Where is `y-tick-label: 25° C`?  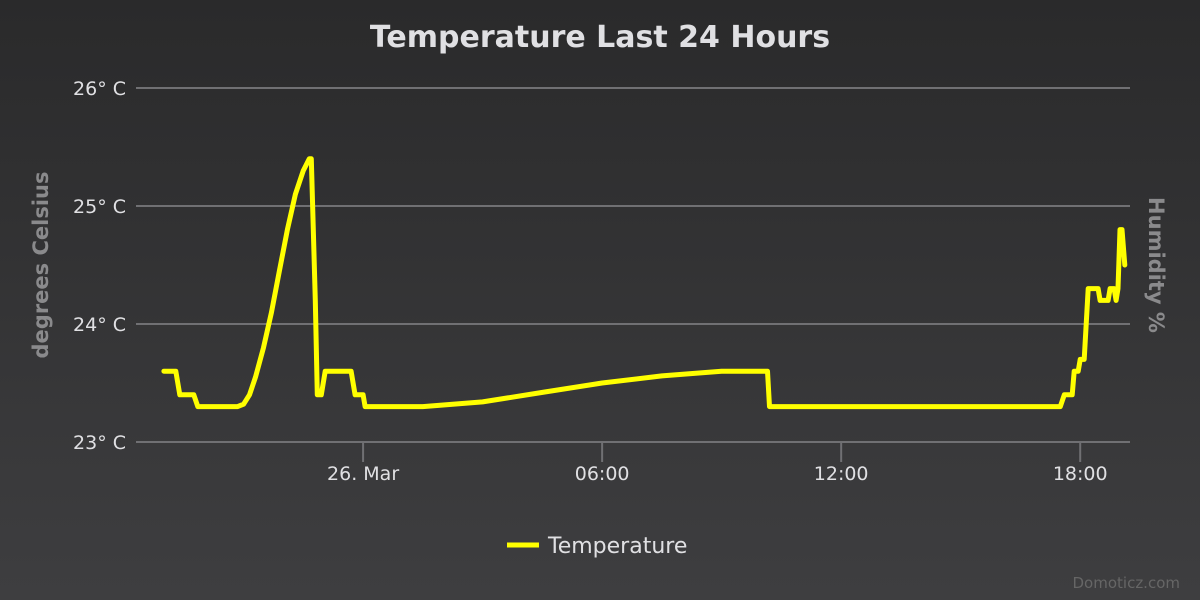
y-tick-label: 25° C is located at coordinates (99, 207).